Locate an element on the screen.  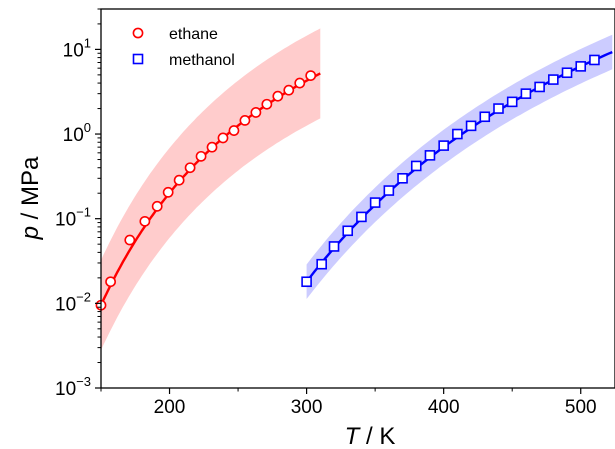
y-tick-label: 10⁻² is located at coordinates (73, 302).